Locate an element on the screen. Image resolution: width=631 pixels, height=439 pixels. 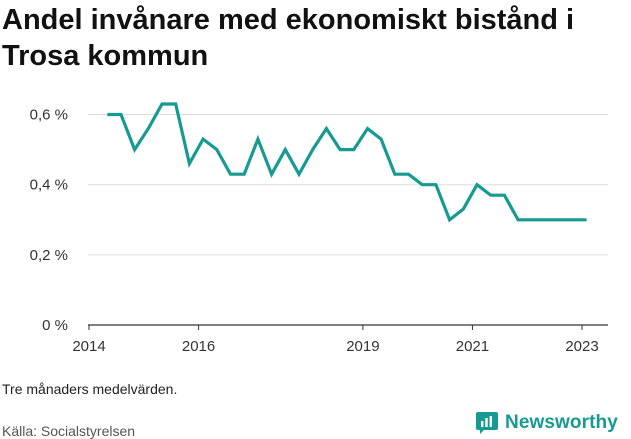
newsworthy-logo-icon is located at coordinates (487, 423).